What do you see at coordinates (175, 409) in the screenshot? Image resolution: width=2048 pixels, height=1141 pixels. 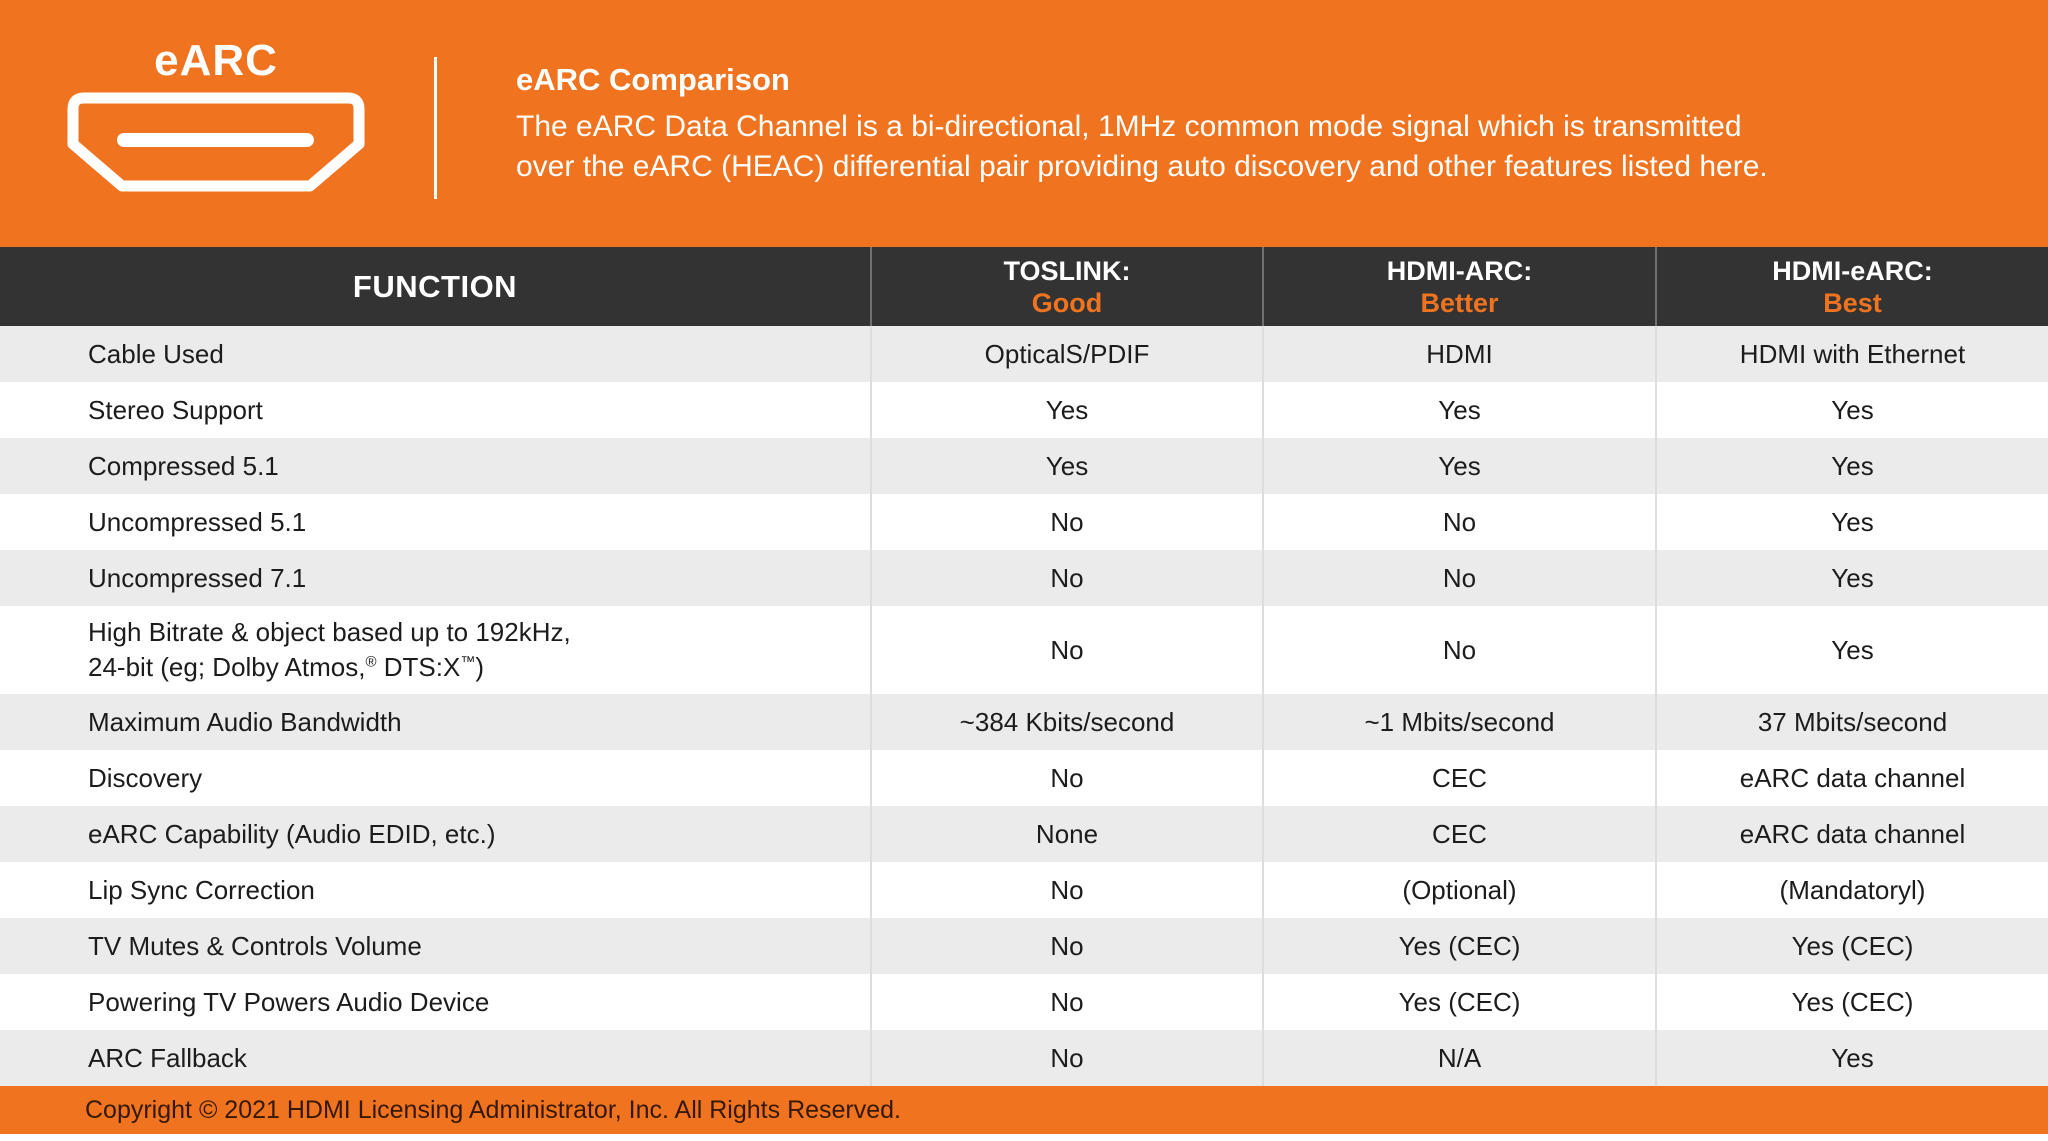 I see `function-label: Stereo Support` at bounding box center [175, 409].